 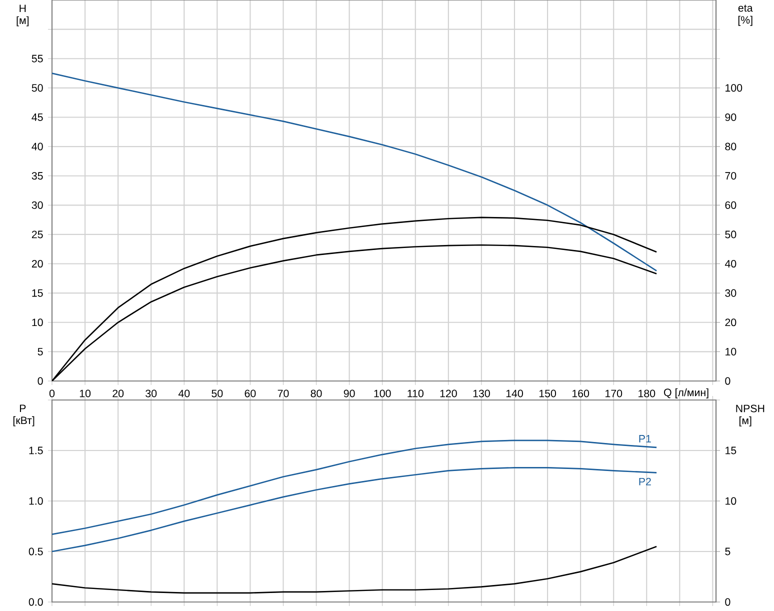 What do you see at coordinates (745, 15) in the screenshot?
I see `y2-axis-title: eta [%]` at bounding box center [745, 15].